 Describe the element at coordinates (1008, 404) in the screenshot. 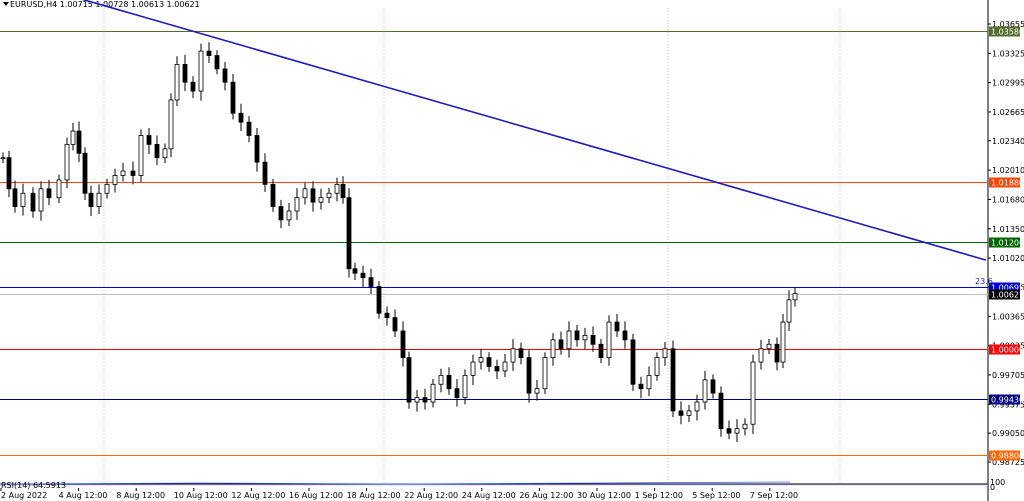

I see `price-tick-label: 0.99375` at that location.